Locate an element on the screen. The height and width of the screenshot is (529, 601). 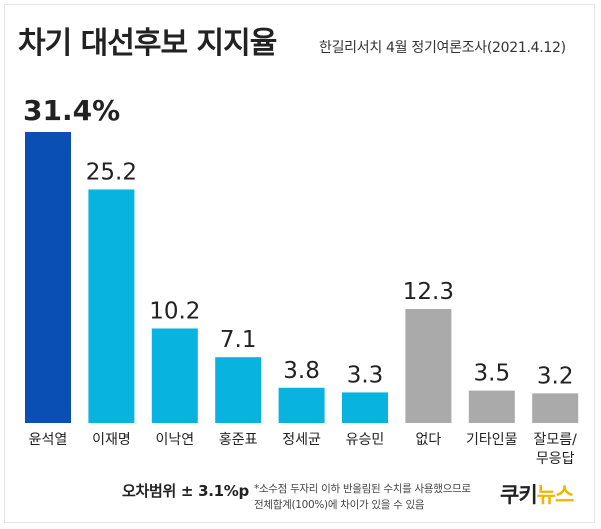
brand-logo: 쿠키뉴스 is located at coordinates (537, 494).